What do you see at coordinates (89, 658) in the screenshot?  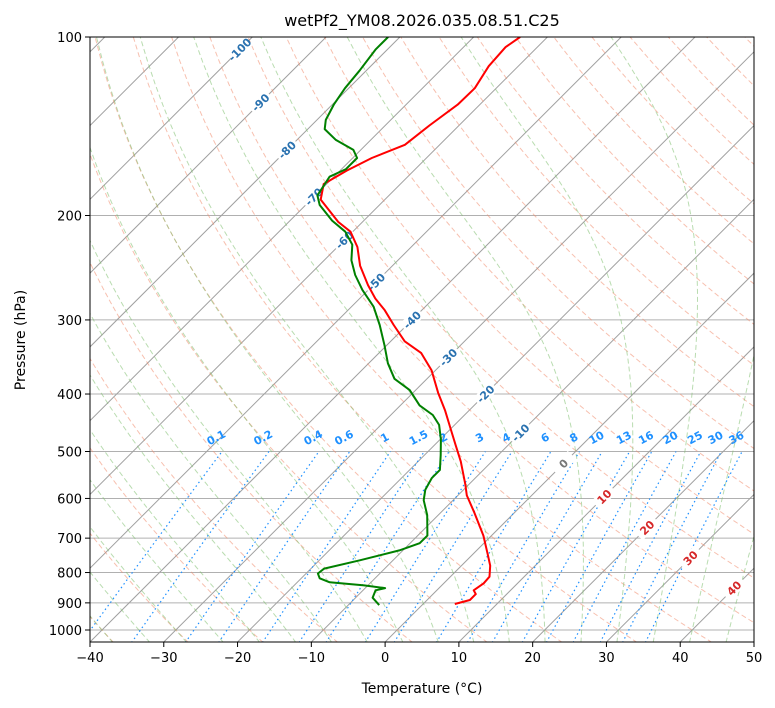 I see `x-tick-label: −40` at bounding box center [89, 658].